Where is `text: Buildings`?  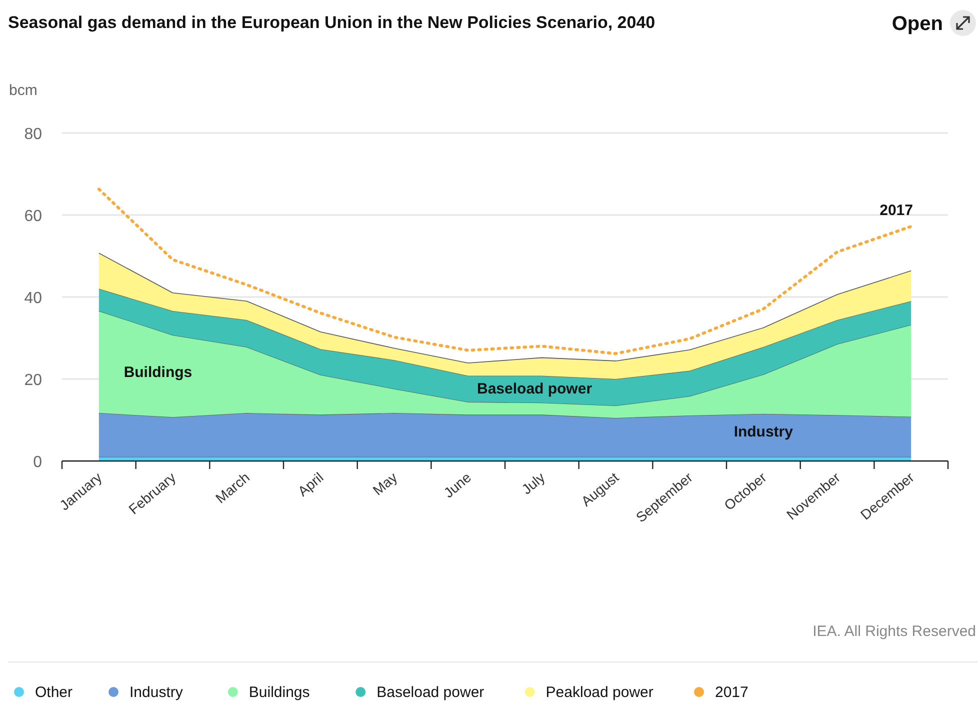
text: Buildings is located at coordinates (158, 372).